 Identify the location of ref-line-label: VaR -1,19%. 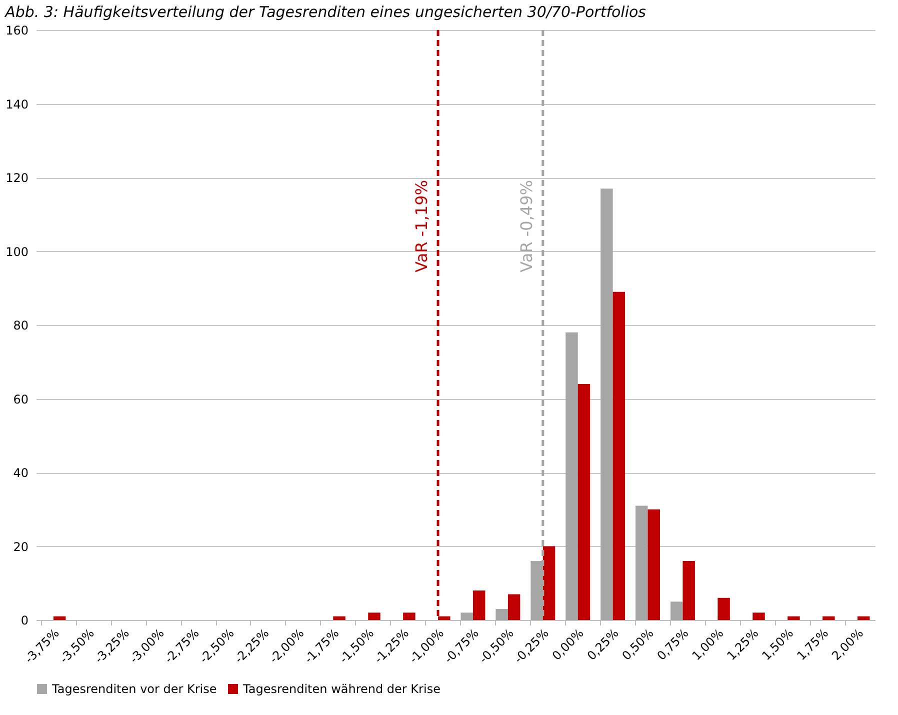
(422, 226).